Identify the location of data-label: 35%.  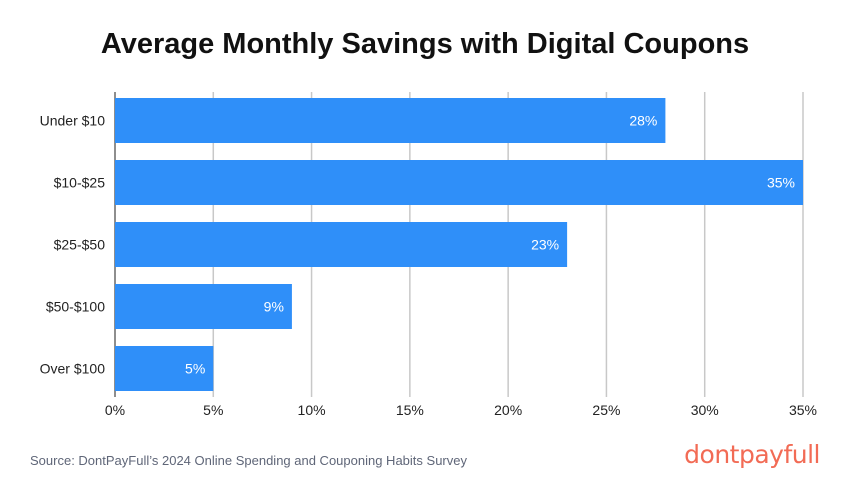
(781, 183).